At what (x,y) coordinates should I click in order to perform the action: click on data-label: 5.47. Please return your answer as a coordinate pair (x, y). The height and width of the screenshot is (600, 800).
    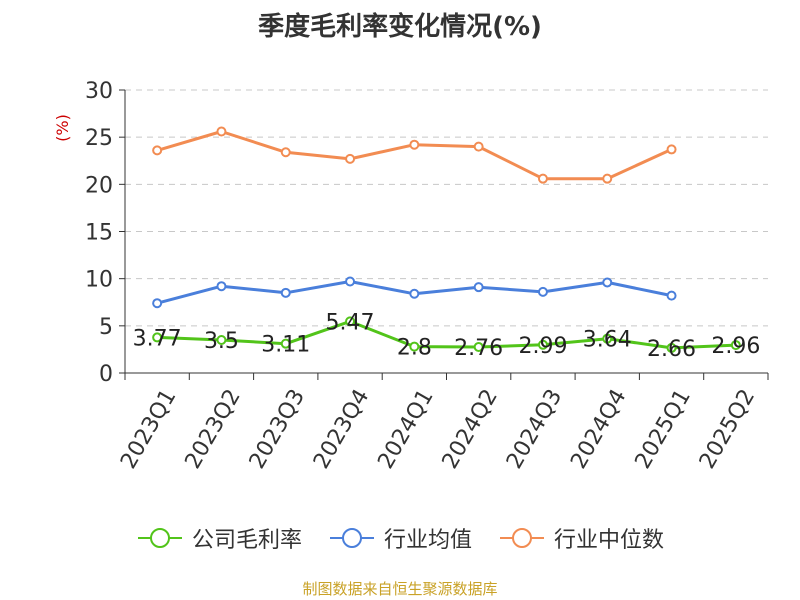
    Looking at the image, I should click on (350, 322).